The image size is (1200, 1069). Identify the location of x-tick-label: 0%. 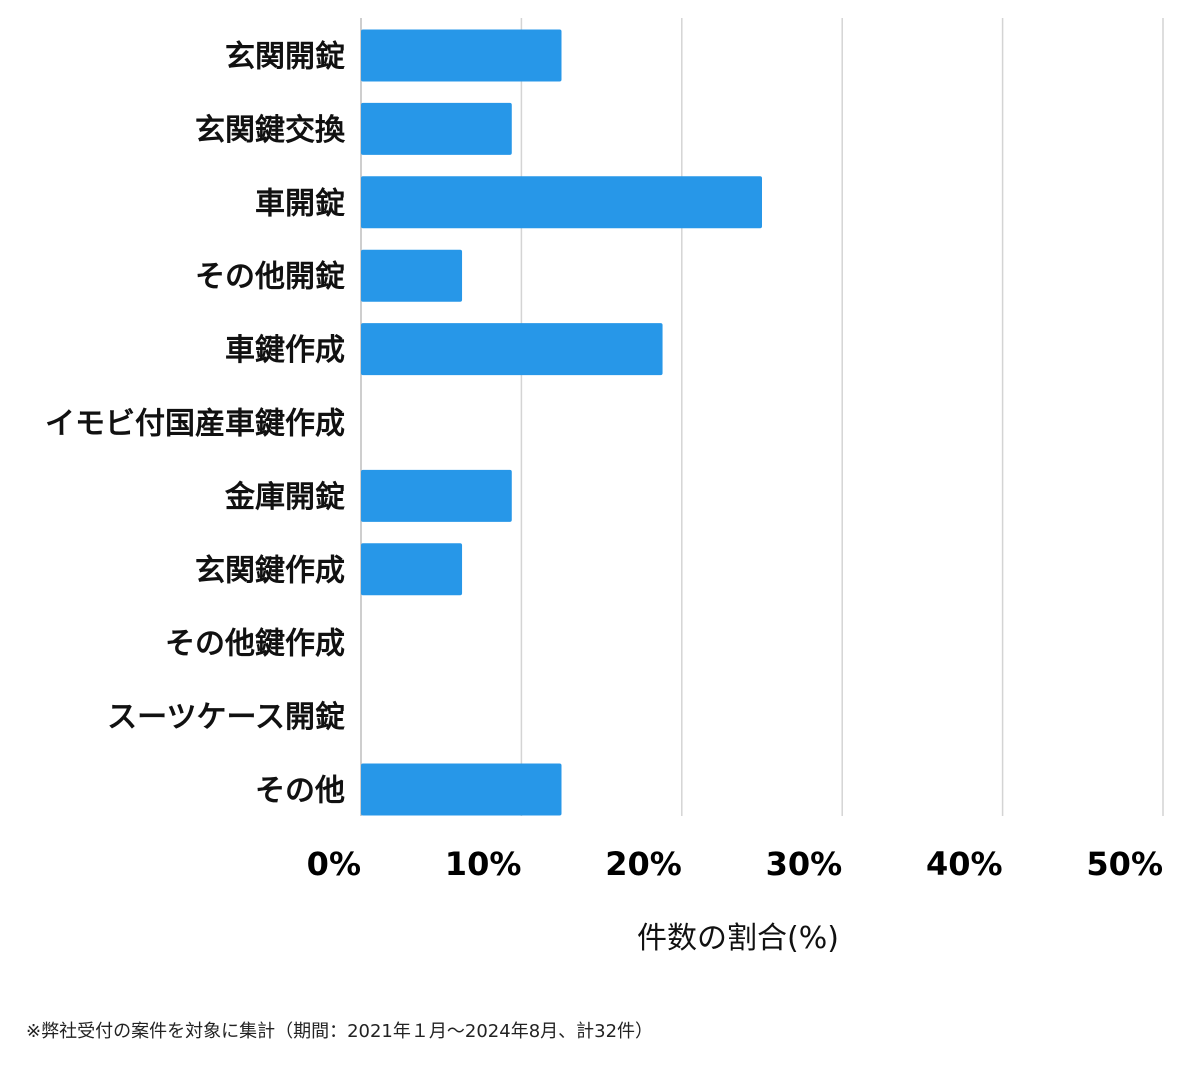
(334, 864).